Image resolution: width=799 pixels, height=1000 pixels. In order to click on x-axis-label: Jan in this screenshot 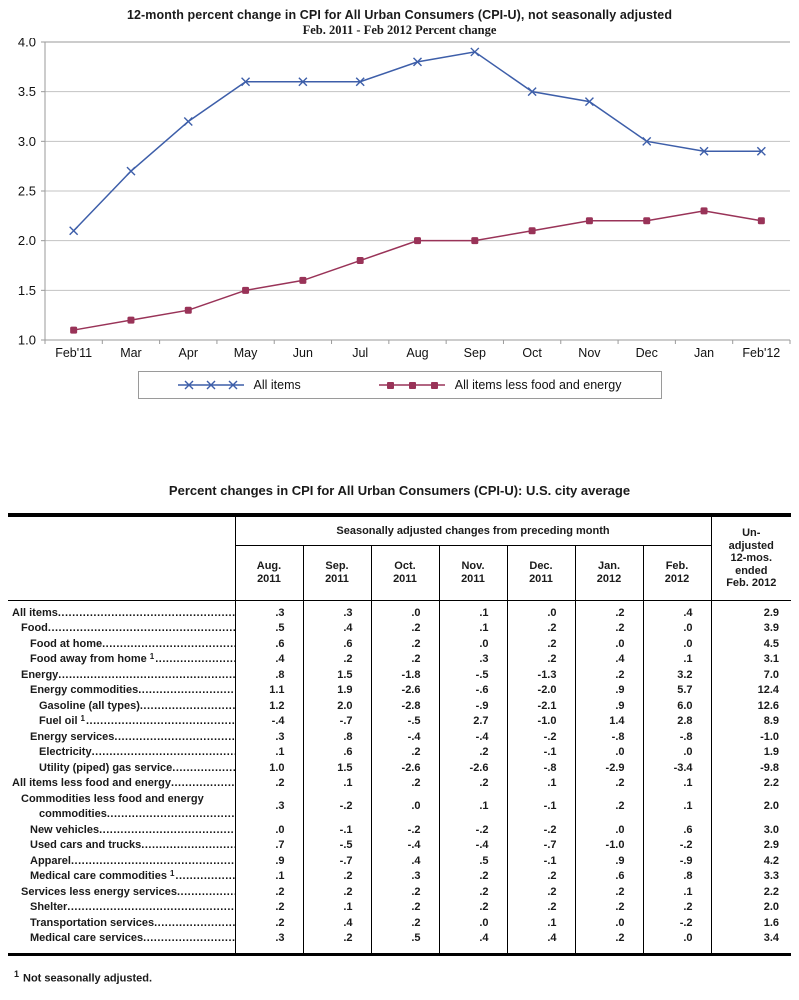, I will do `click(704, 353)`.